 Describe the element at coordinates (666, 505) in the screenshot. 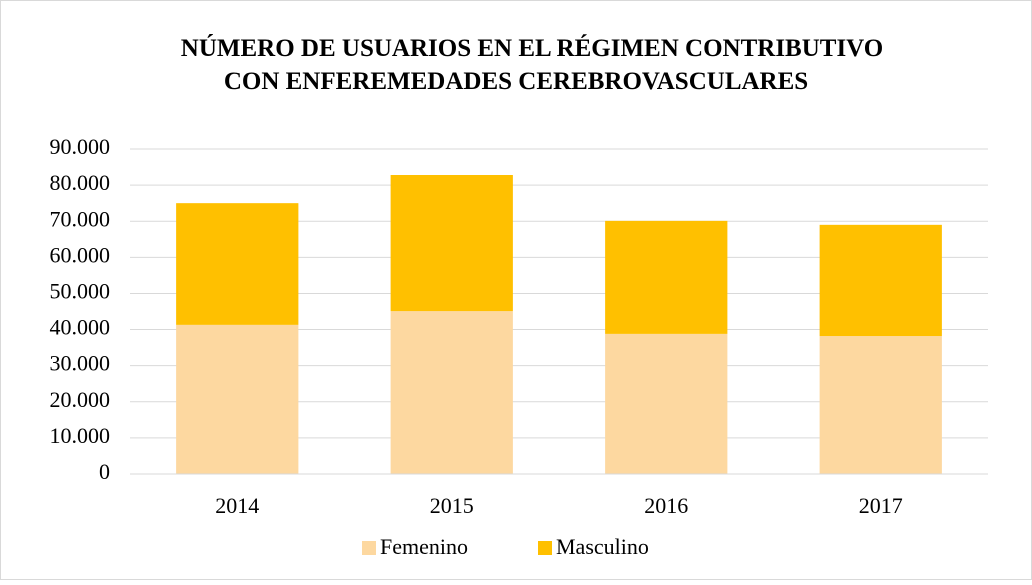

I see `x-tick-label: 2016` at that location.